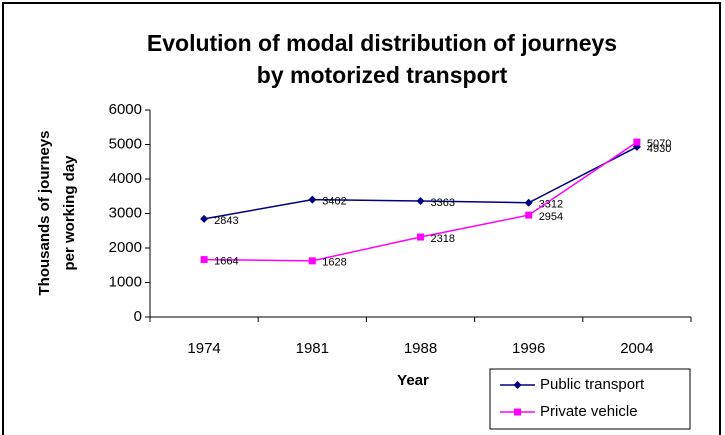  I want to click on data-label: 3363, so click(443, 203).